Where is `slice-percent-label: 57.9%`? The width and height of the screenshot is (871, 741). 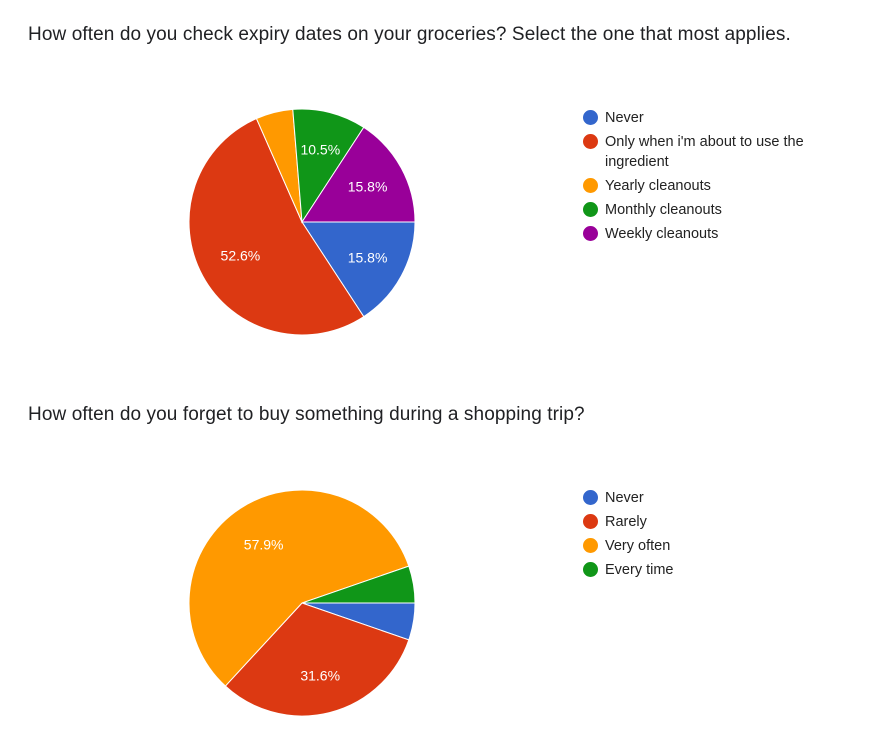
slice-percent-label: 57.9% is located at coordinates (264, 544).